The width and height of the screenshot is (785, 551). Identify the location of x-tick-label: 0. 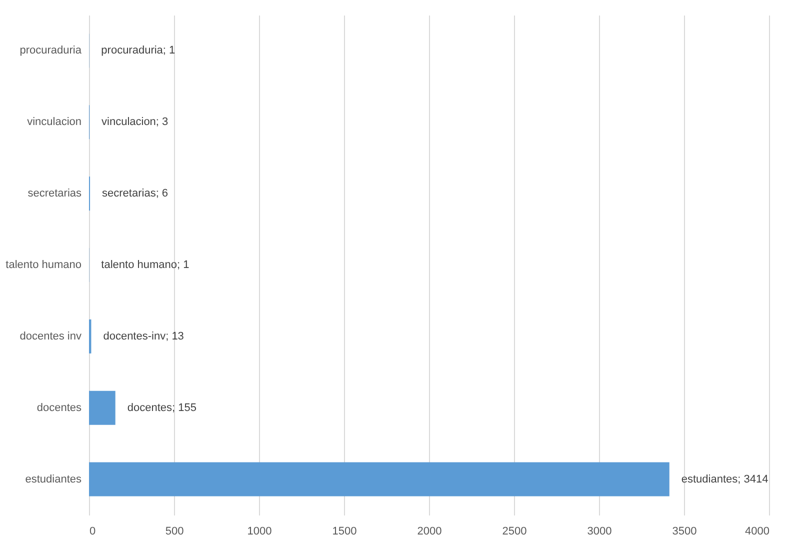
(93, 532).